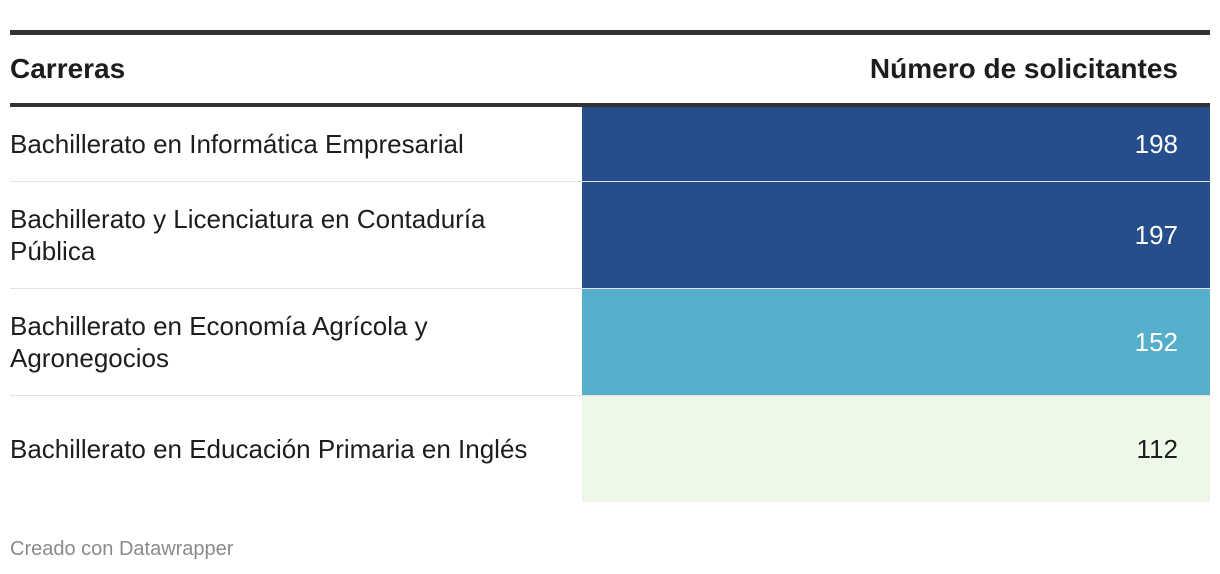  What do you see at coordinates (610, 69) in the screenshot?
I see `table-header: Carreras Número de solicitantes` at bounding box center [610, 69].